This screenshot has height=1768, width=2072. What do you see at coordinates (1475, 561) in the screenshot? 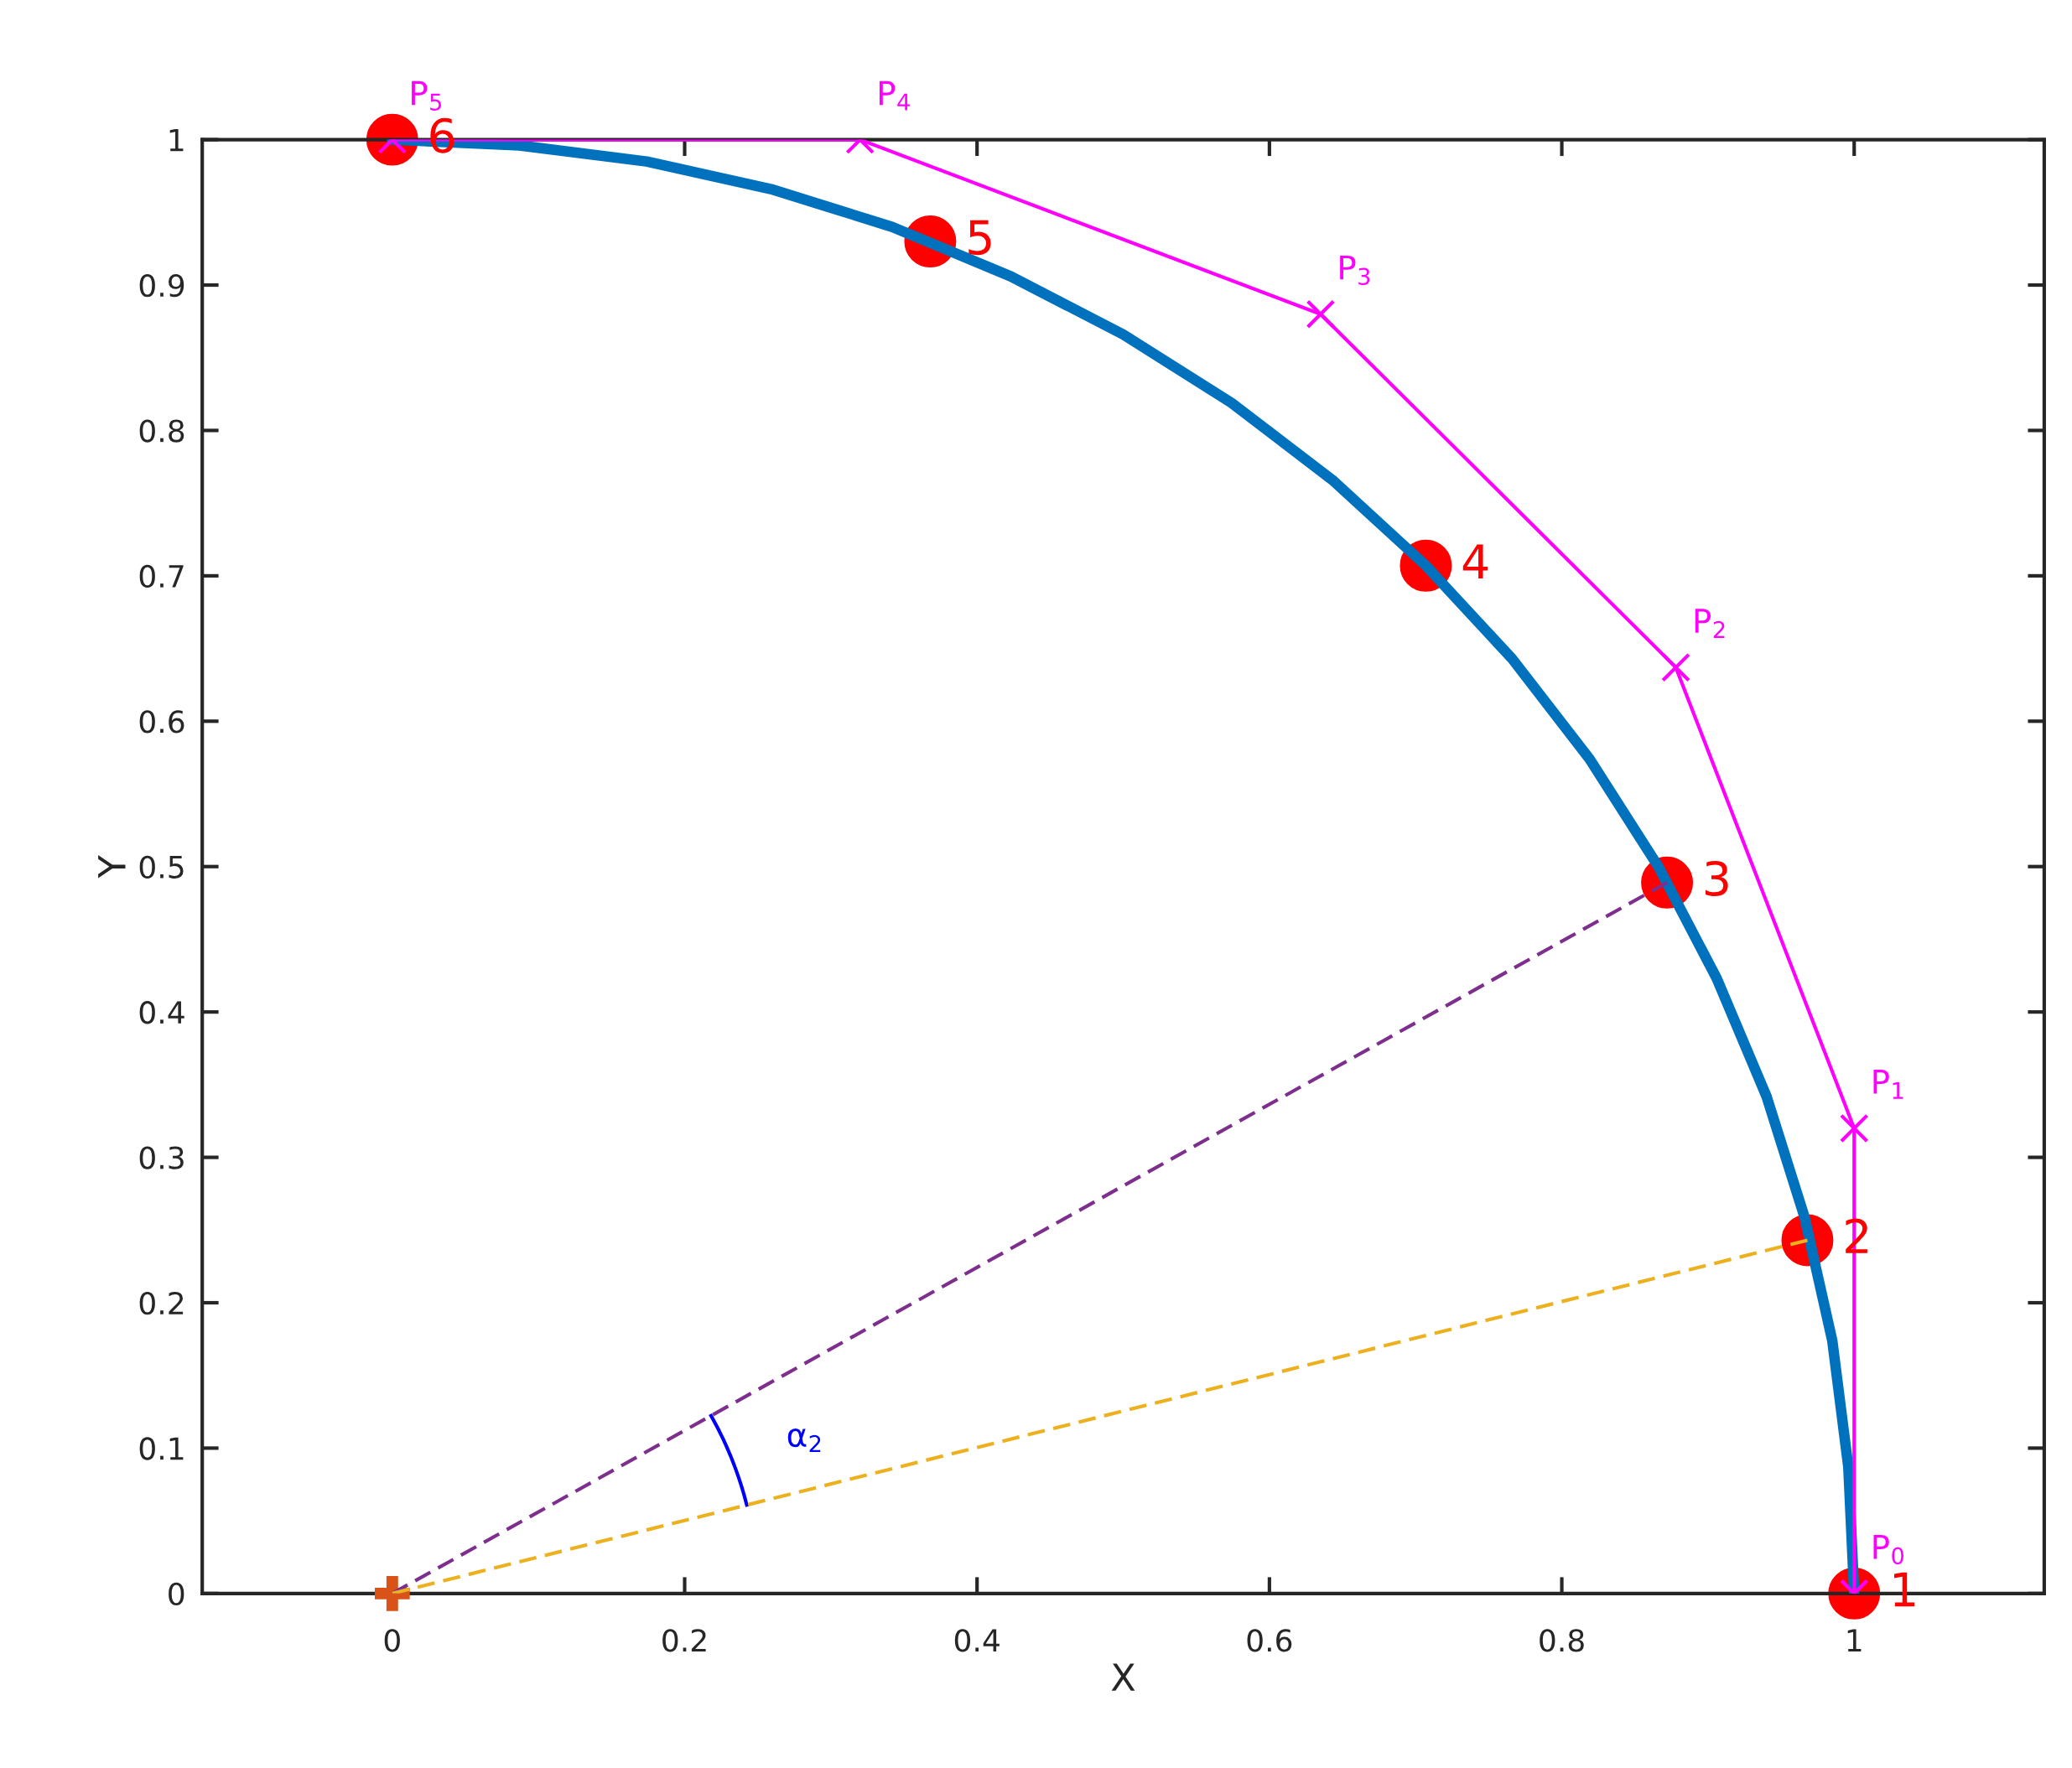
I see `annotation: 4` at bounding box center [1475, 561].